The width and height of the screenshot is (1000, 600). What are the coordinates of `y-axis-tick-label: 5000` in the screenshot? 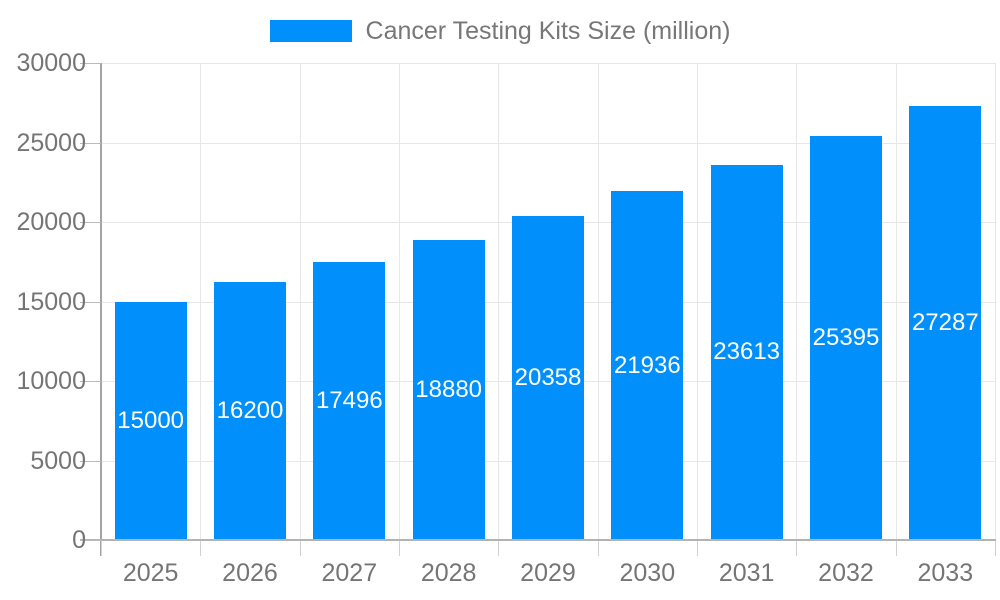 It's located at (58, 460).